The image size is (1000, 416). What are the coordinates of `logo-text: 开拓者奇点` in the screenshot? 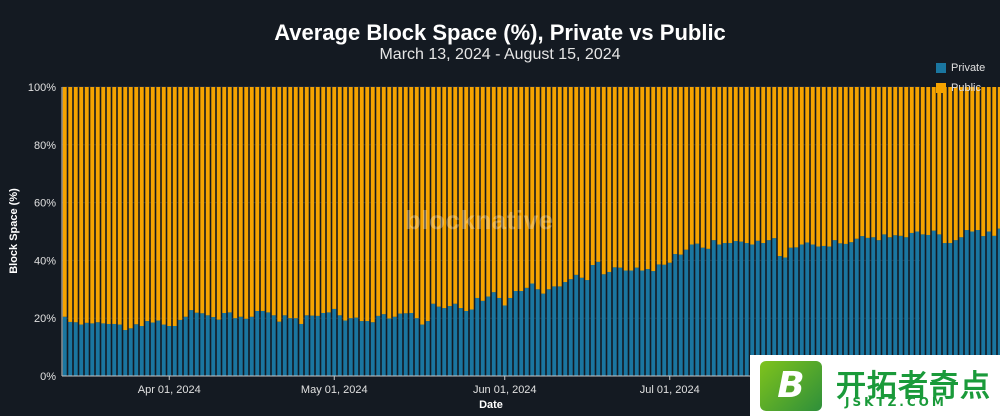 It's located at (913, 386).